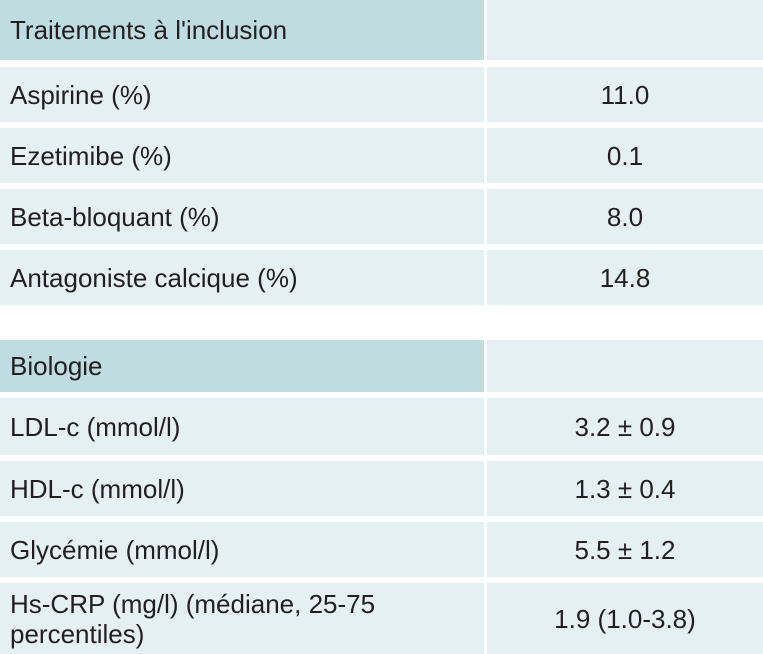  Describe the element at coordinates (242, 30) in the screenshot. I see `section-header-label: Traitements à l'inclusion` at that location.